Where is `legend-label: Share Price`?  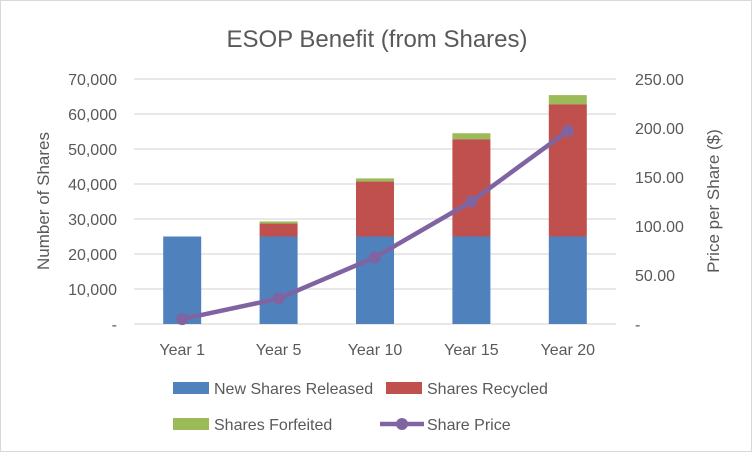
legend-label: Share Price is located at coordinates (469, 425).